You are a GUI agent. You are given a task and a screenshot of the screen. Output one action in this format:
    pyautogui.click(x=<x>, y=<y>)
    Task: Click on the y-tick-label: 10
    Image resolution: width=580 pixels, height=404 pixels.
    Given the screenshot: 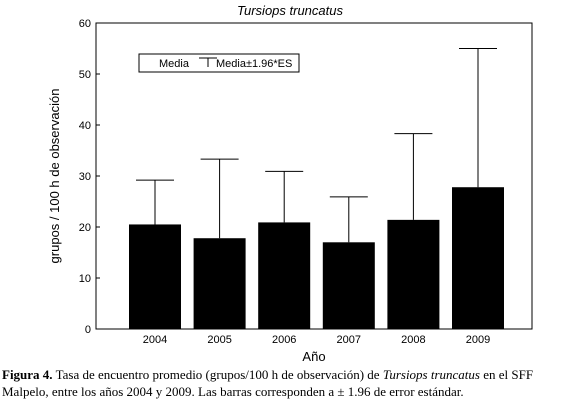 What is the action you would take?
    pyautogui.click(x=85, y=279)
    